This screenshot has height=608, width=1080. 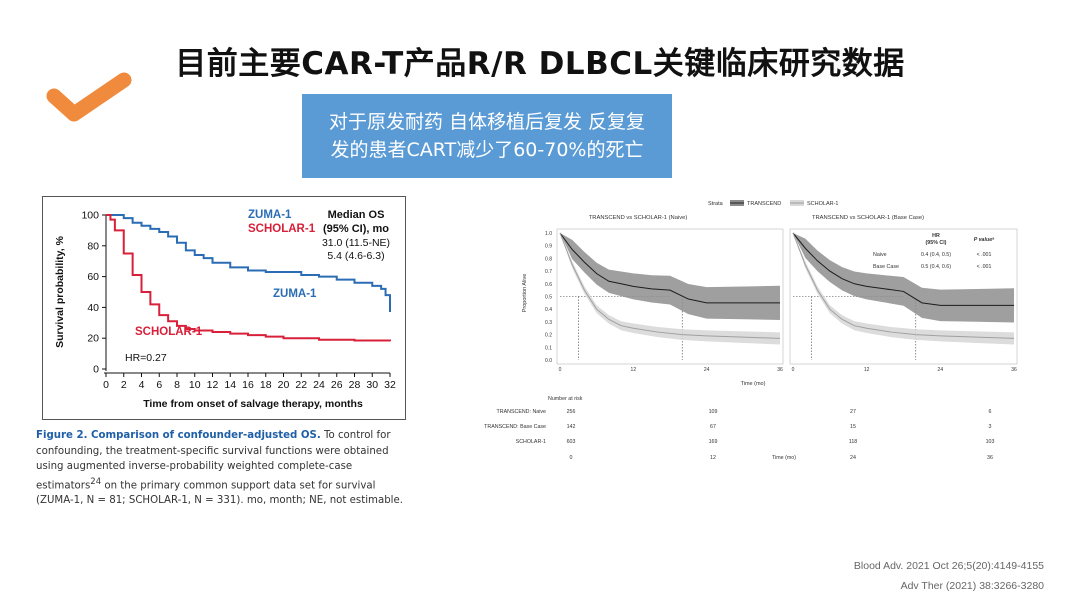 What do you see at coordinates (548, 336) in the screenshot?
I see `panel-y-tick-label: 0.2` at bounding box center [548, 336].